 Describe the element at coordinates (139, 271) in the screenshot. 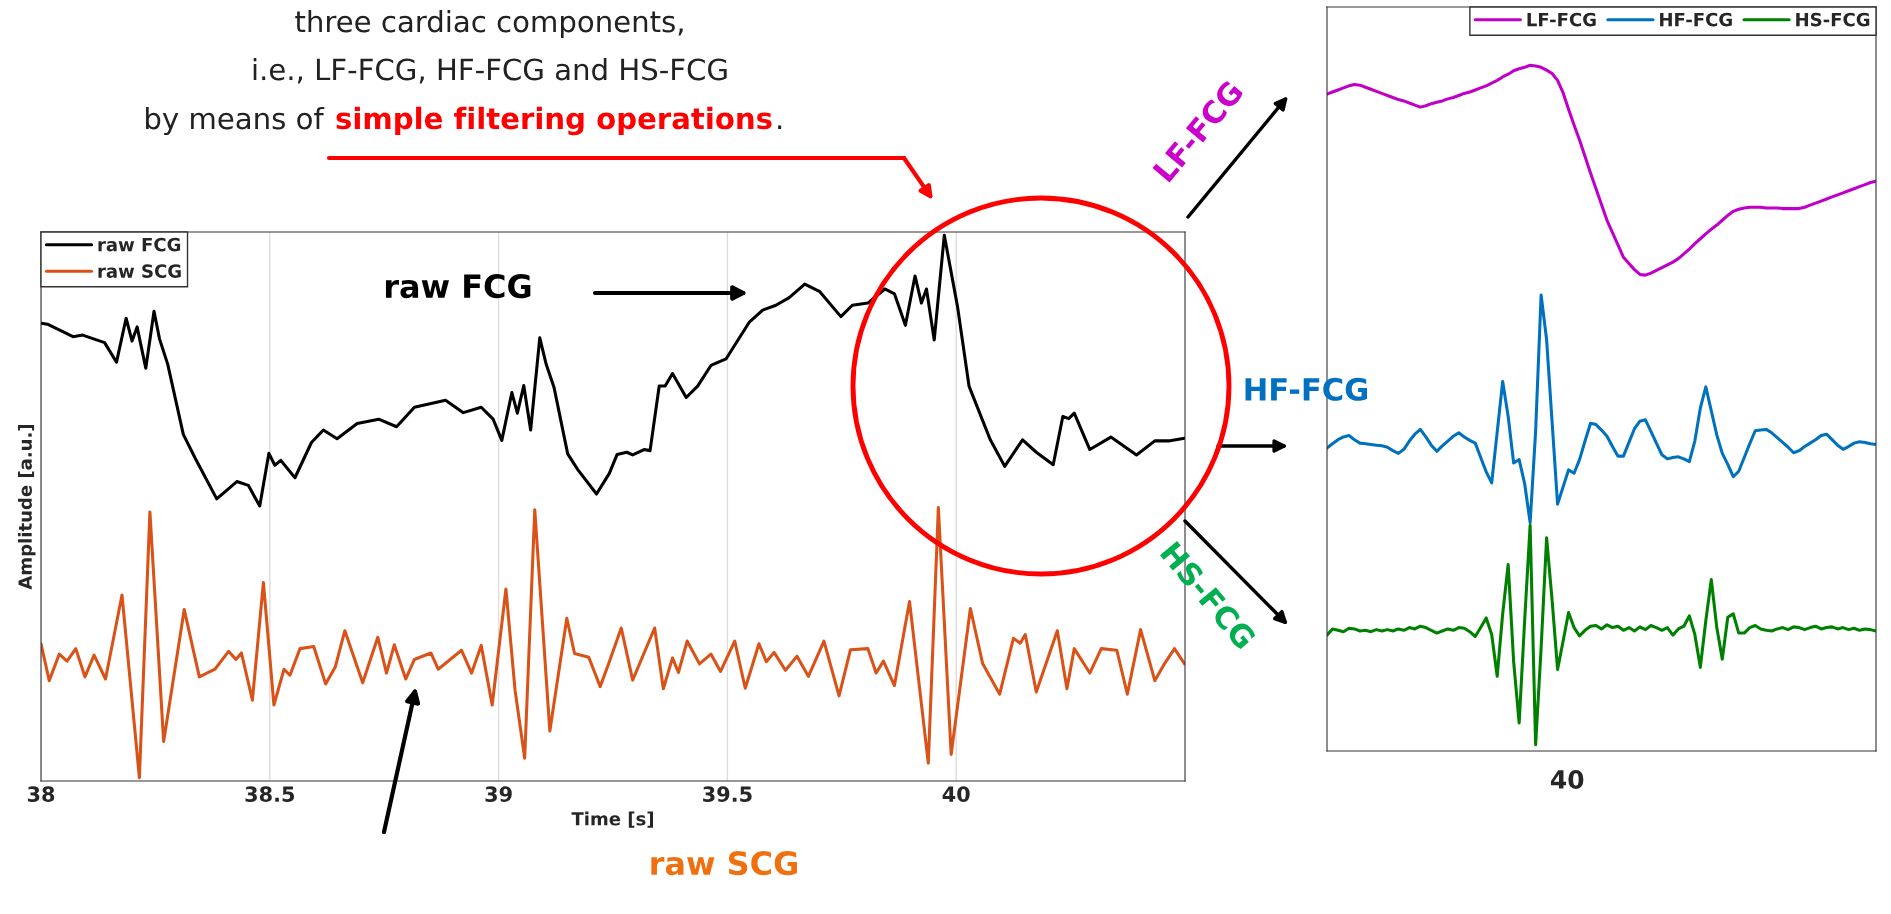

I see `legend-label: raw SCG` at that location.